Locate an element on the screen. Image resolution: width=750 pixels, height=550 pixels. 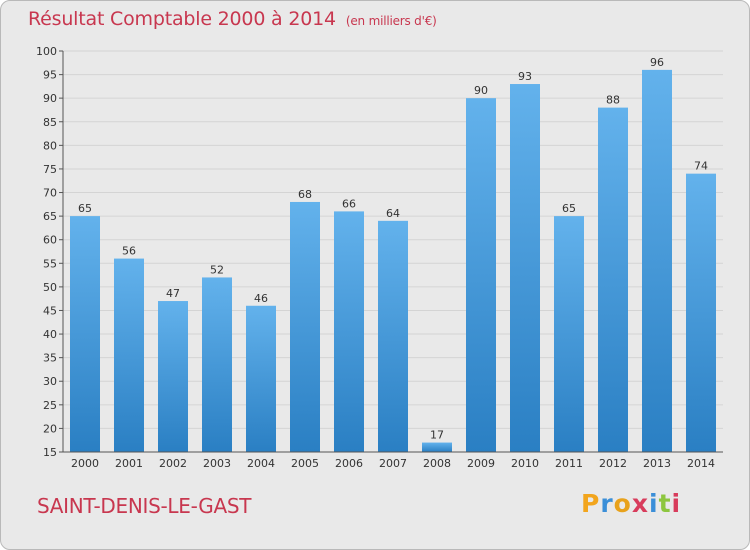
x-tick-label: 2000 is located at coordinates (85, 463).